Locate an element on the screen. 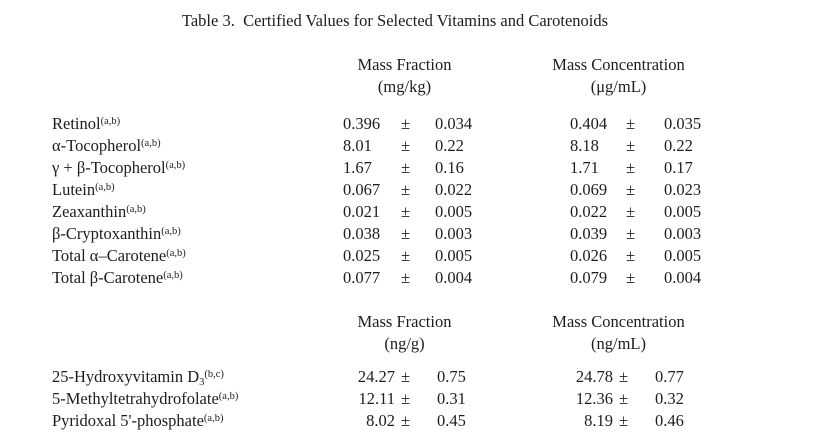 This screenshot has height=442, width=825. analyte-footnote-marker: (b,c) is located at coordinates (214, 374).